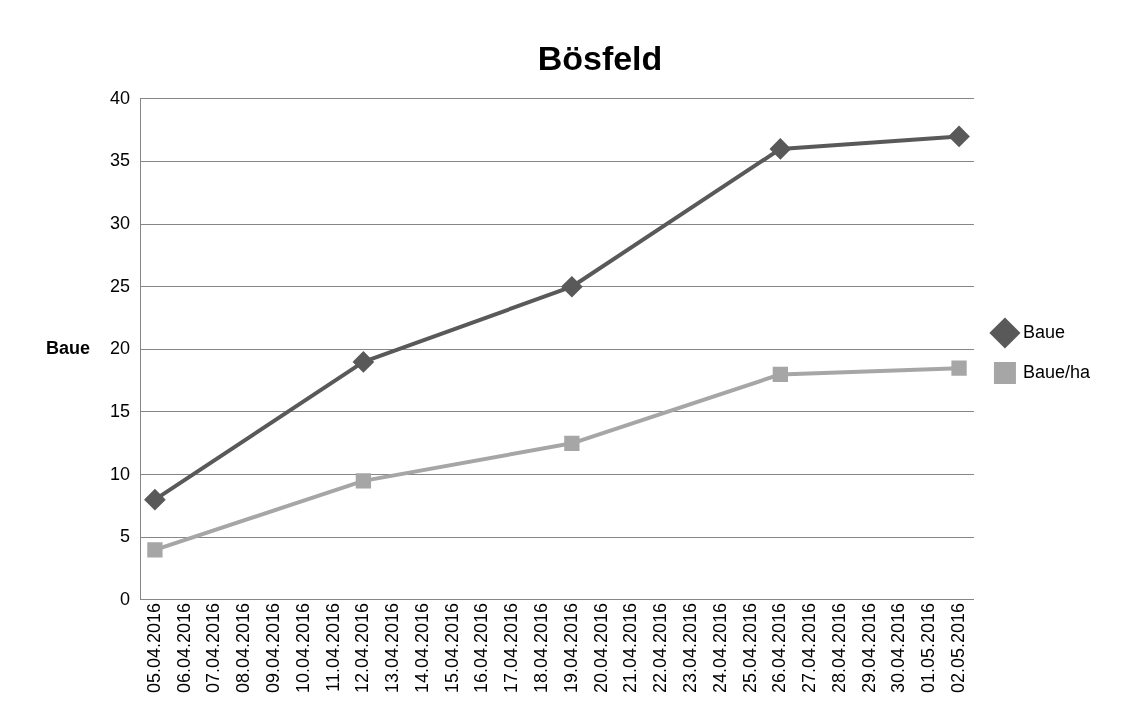 Image resolution: width=1140 pixels, height=706 pixels. I want to click on y-tick-label: 40, so click(120, 97).